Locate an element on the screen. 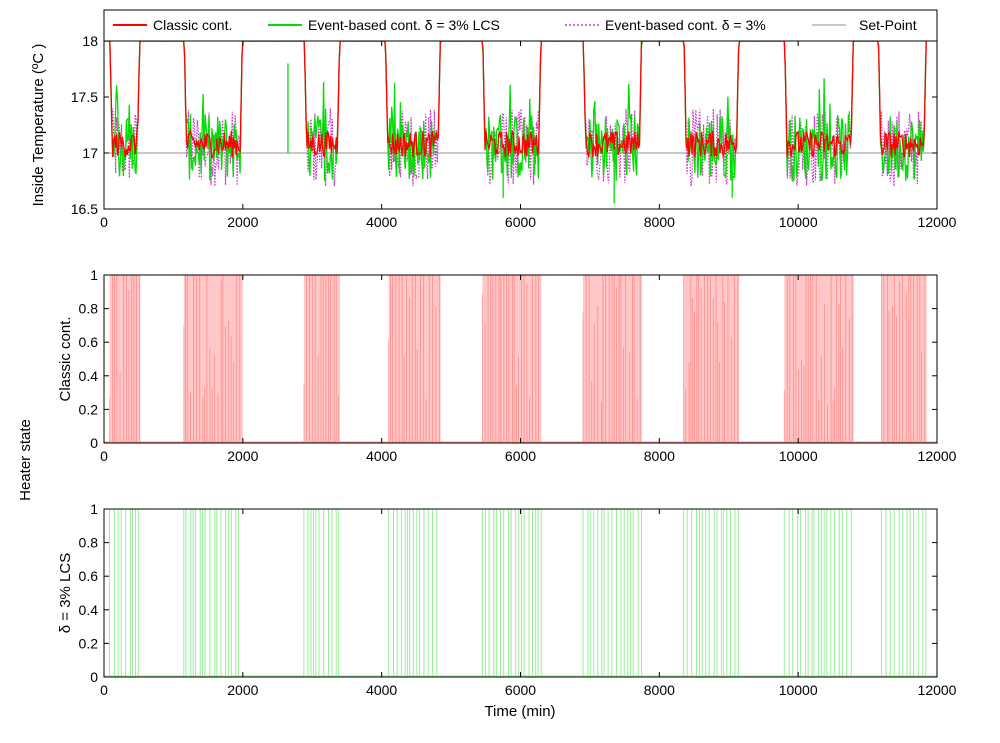 The image size is (1000, 743). y-tick-label: 16.5 is located at coordinates (84, 209).